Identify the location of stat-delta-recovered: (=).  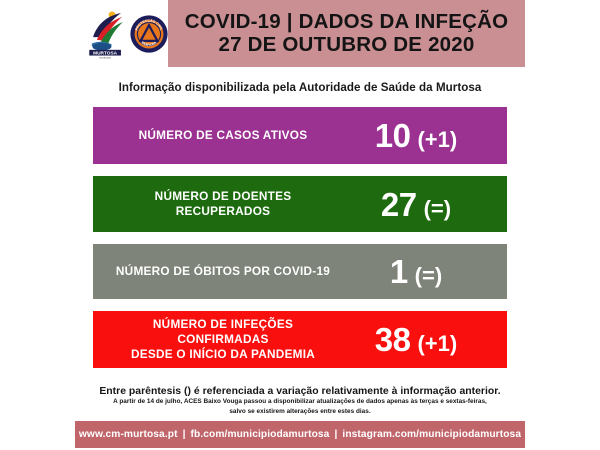
(437, 208).